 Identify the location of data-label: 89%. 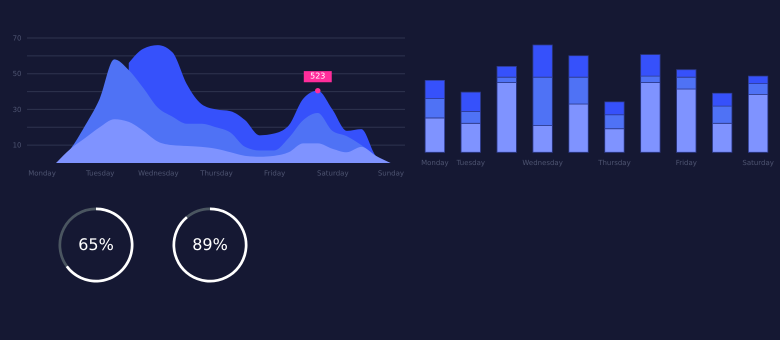
(210, 244).